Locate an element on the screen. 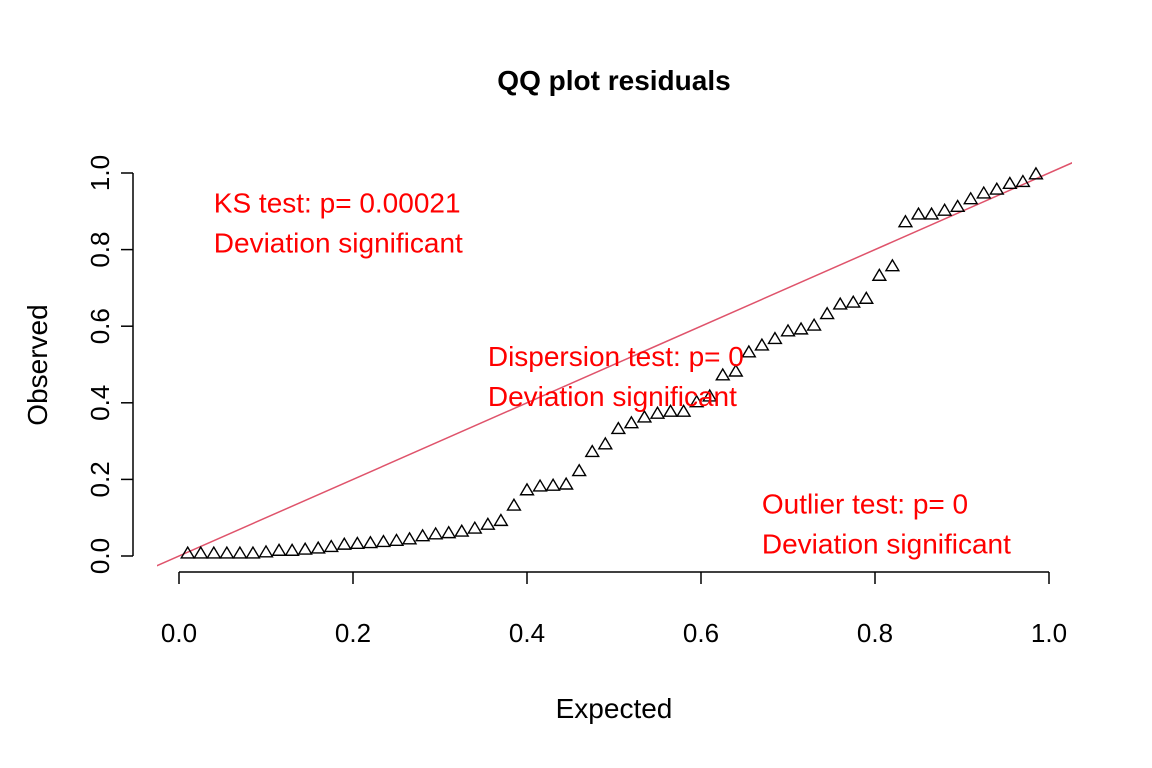  y-tick-label: 0.8 is located at coordinates (100, 250).